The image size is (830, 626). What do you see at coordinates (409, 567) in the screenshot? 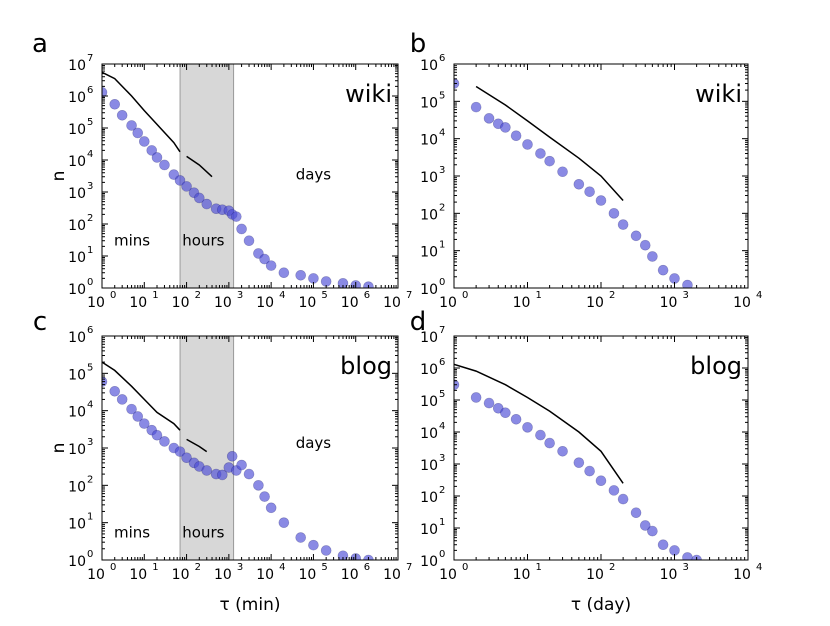
I see `x-tick-exponent: 7` at bounding box center [409, 567].